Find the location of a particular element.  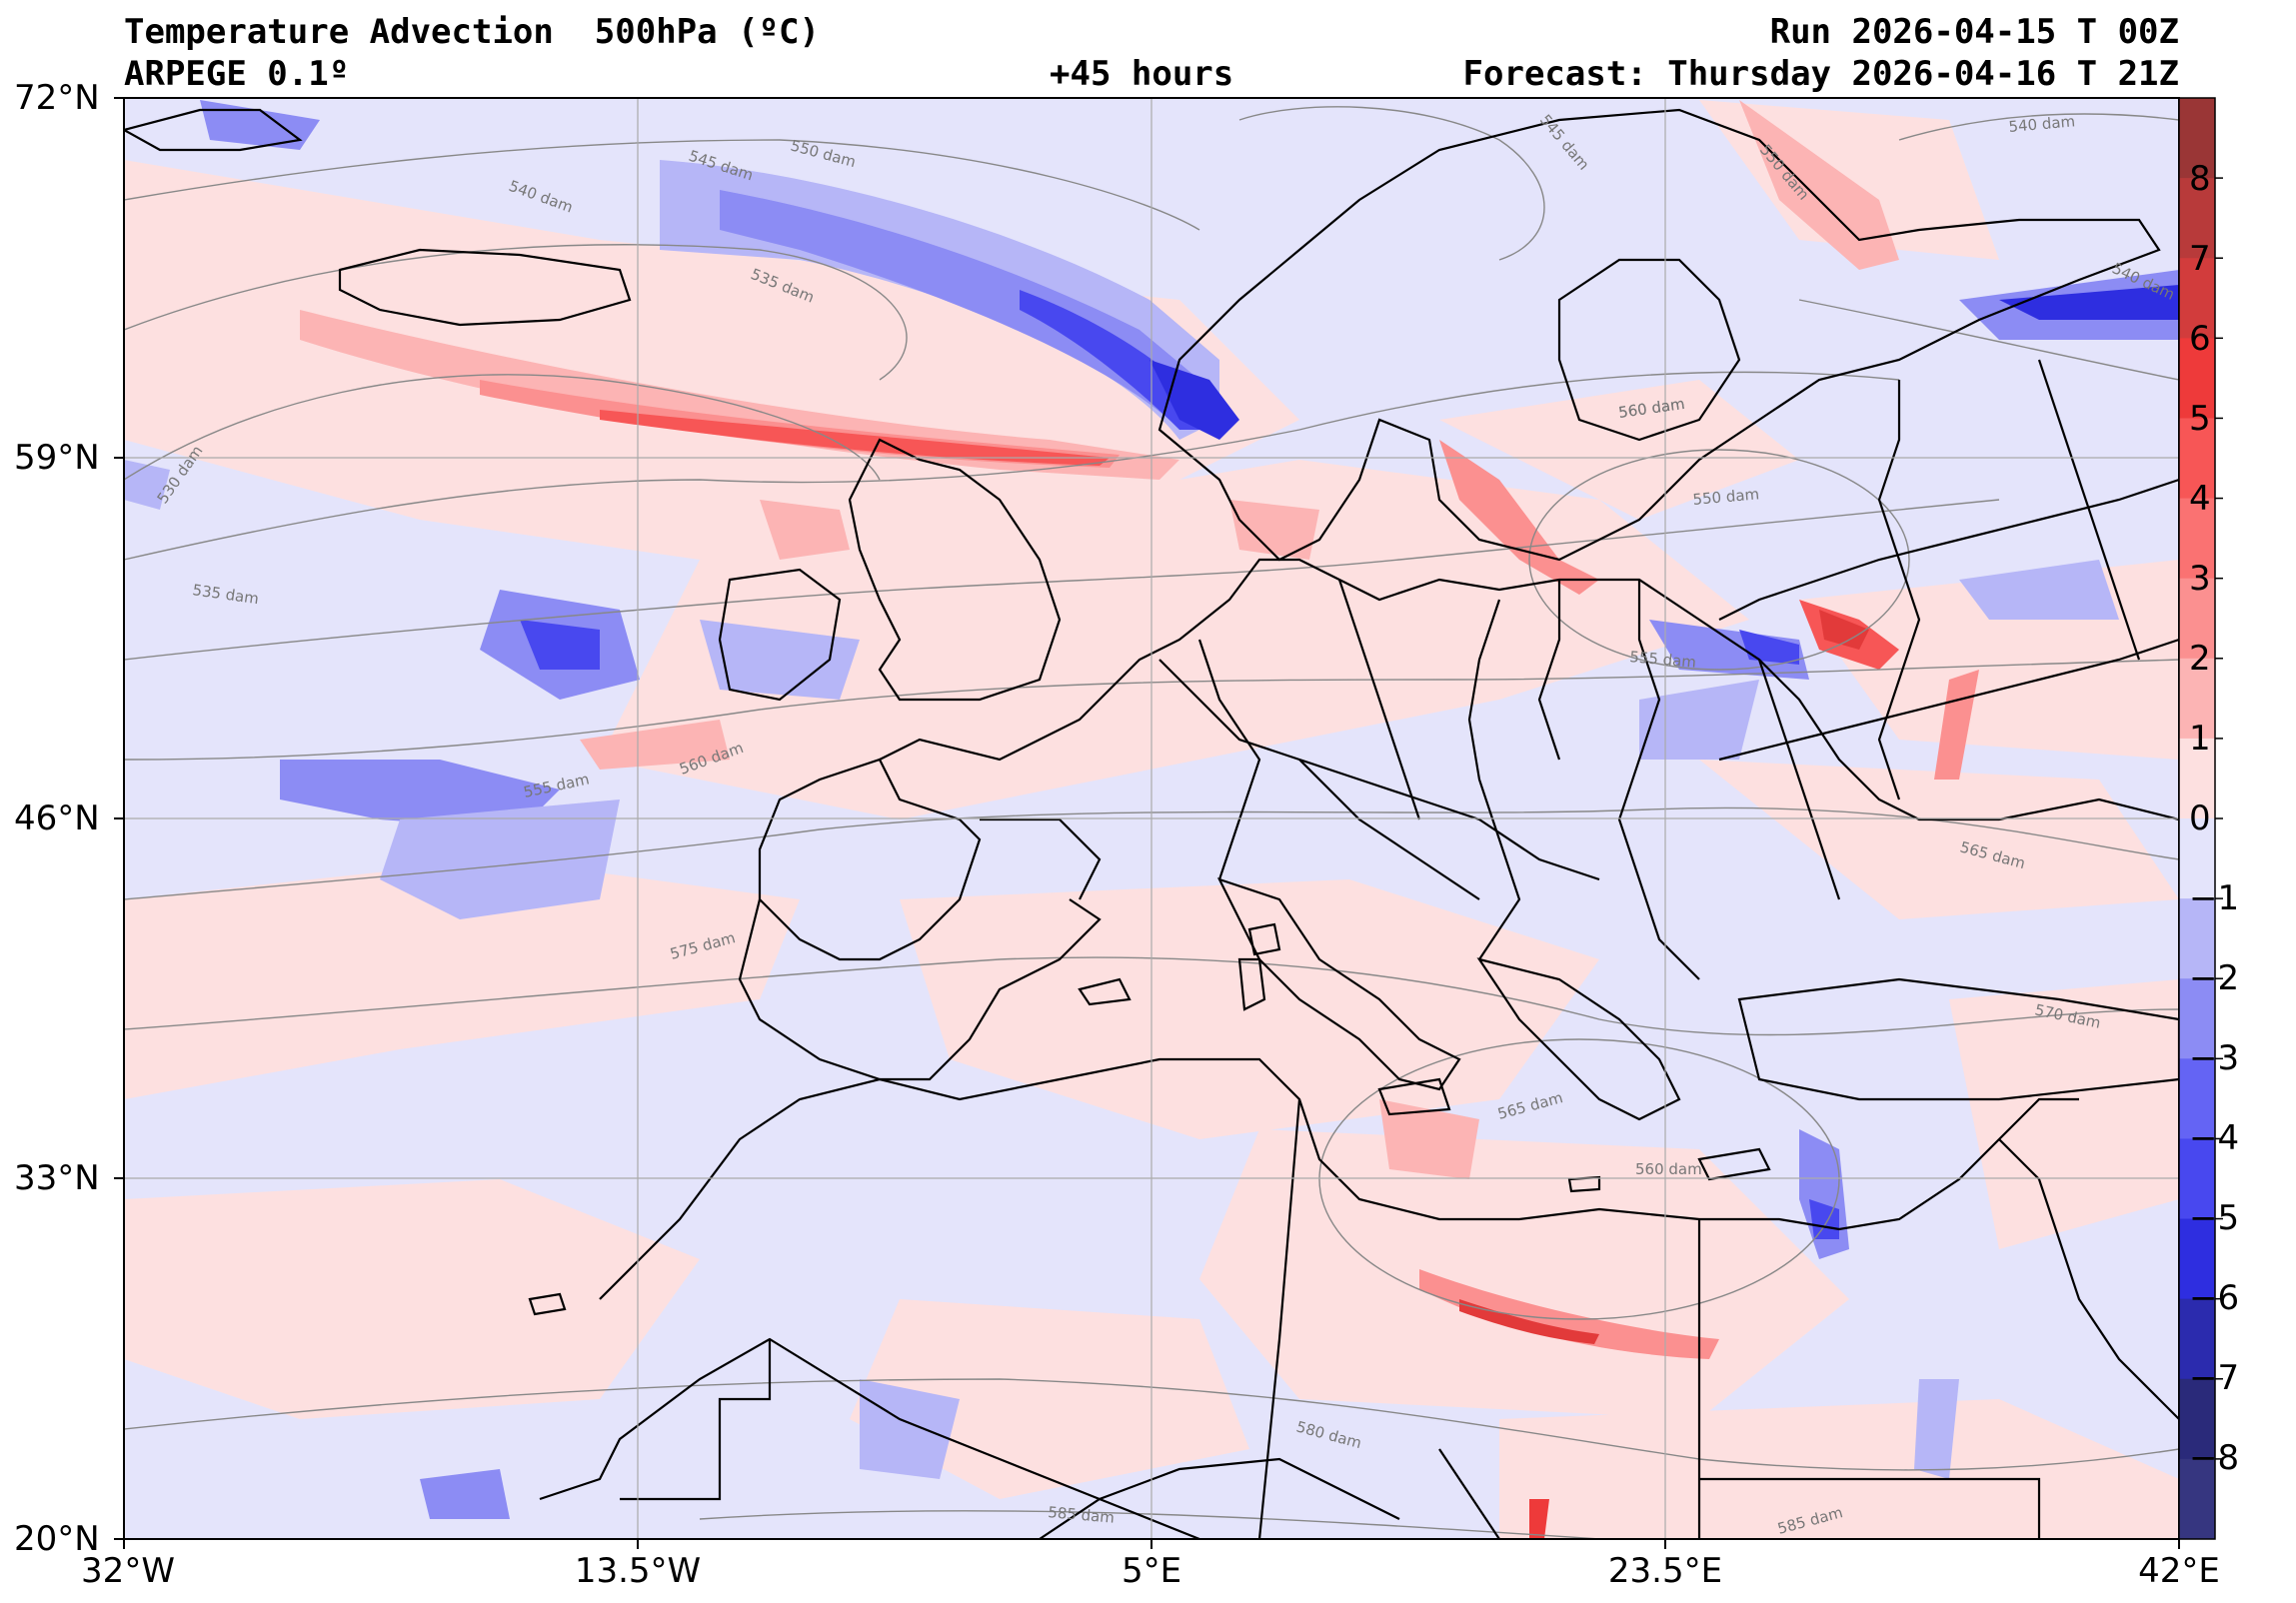

colorbar-tick-label: −5 is located at coordinates (2214, 1218).